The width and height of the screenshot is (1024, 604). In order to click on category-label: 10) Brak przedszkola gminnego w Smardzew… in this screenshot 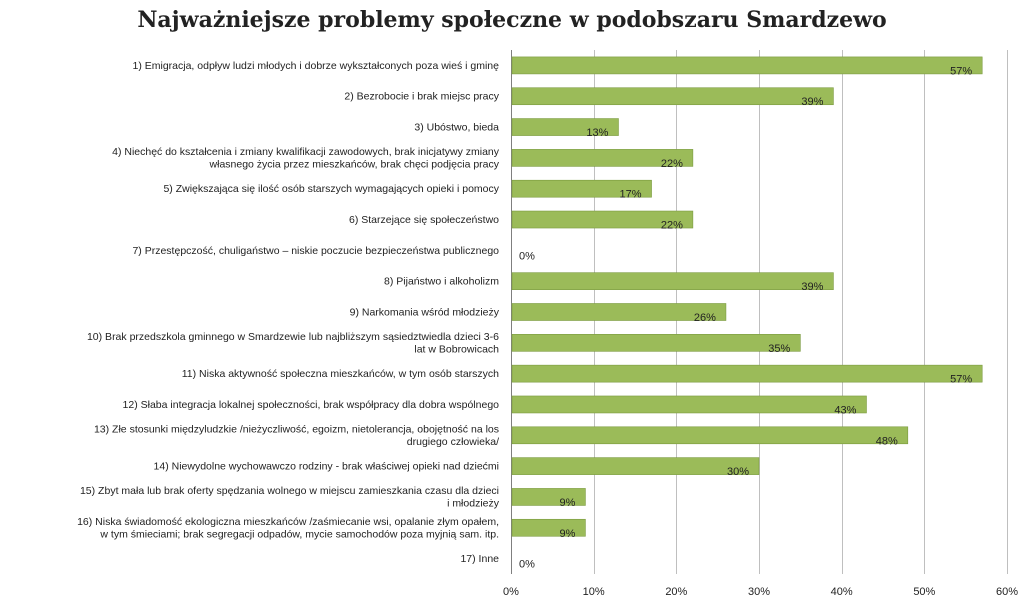, I will do `click(293, 337)`.